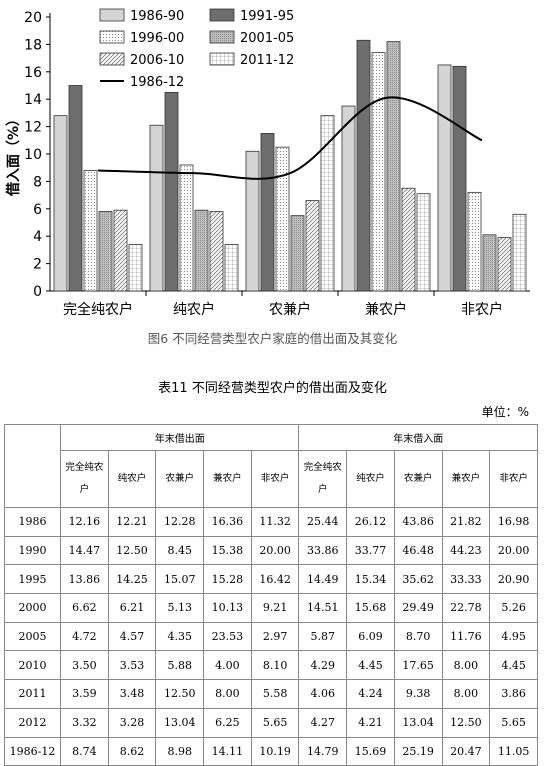 The width and height of the screenshot is (545, 766). Describe the element at coordinates (482, 309) in the screenshot. I see `x-tick-label: 非农户` at that location.